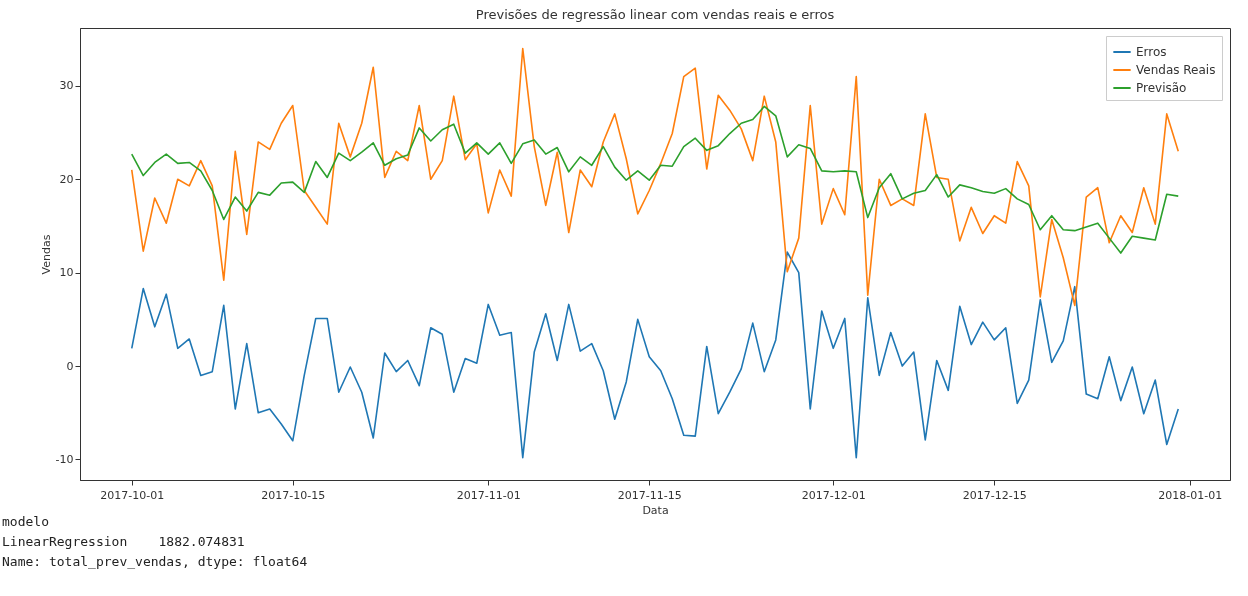  Describe the element at coordinates (1176, 70) in the screenshot. I see `legend-label: Vendas Reais` at that location.